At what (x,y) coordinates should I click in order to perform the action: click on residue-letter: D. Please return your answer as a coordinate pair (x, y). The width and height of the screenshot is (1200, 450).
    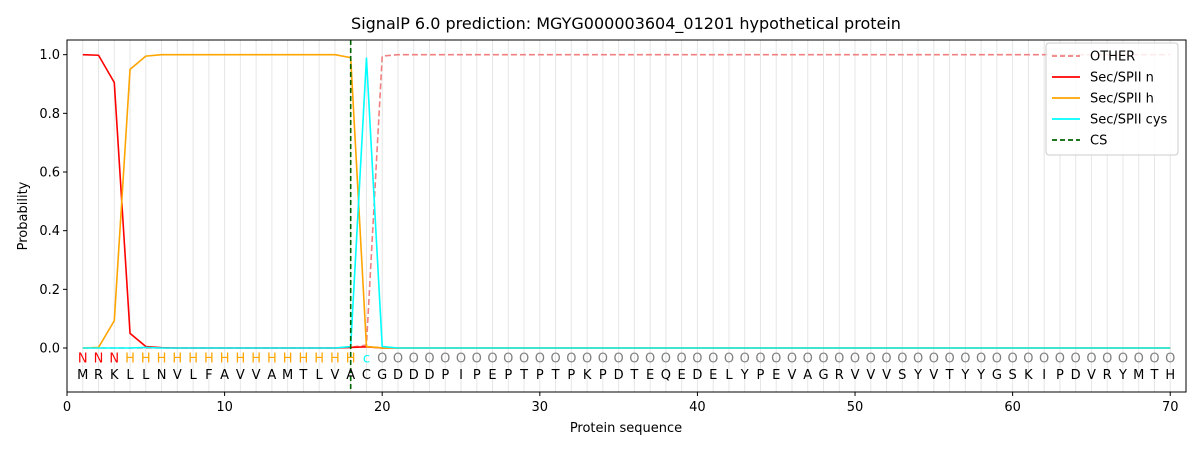
    Looking at the image, I should click on (1076, 375).